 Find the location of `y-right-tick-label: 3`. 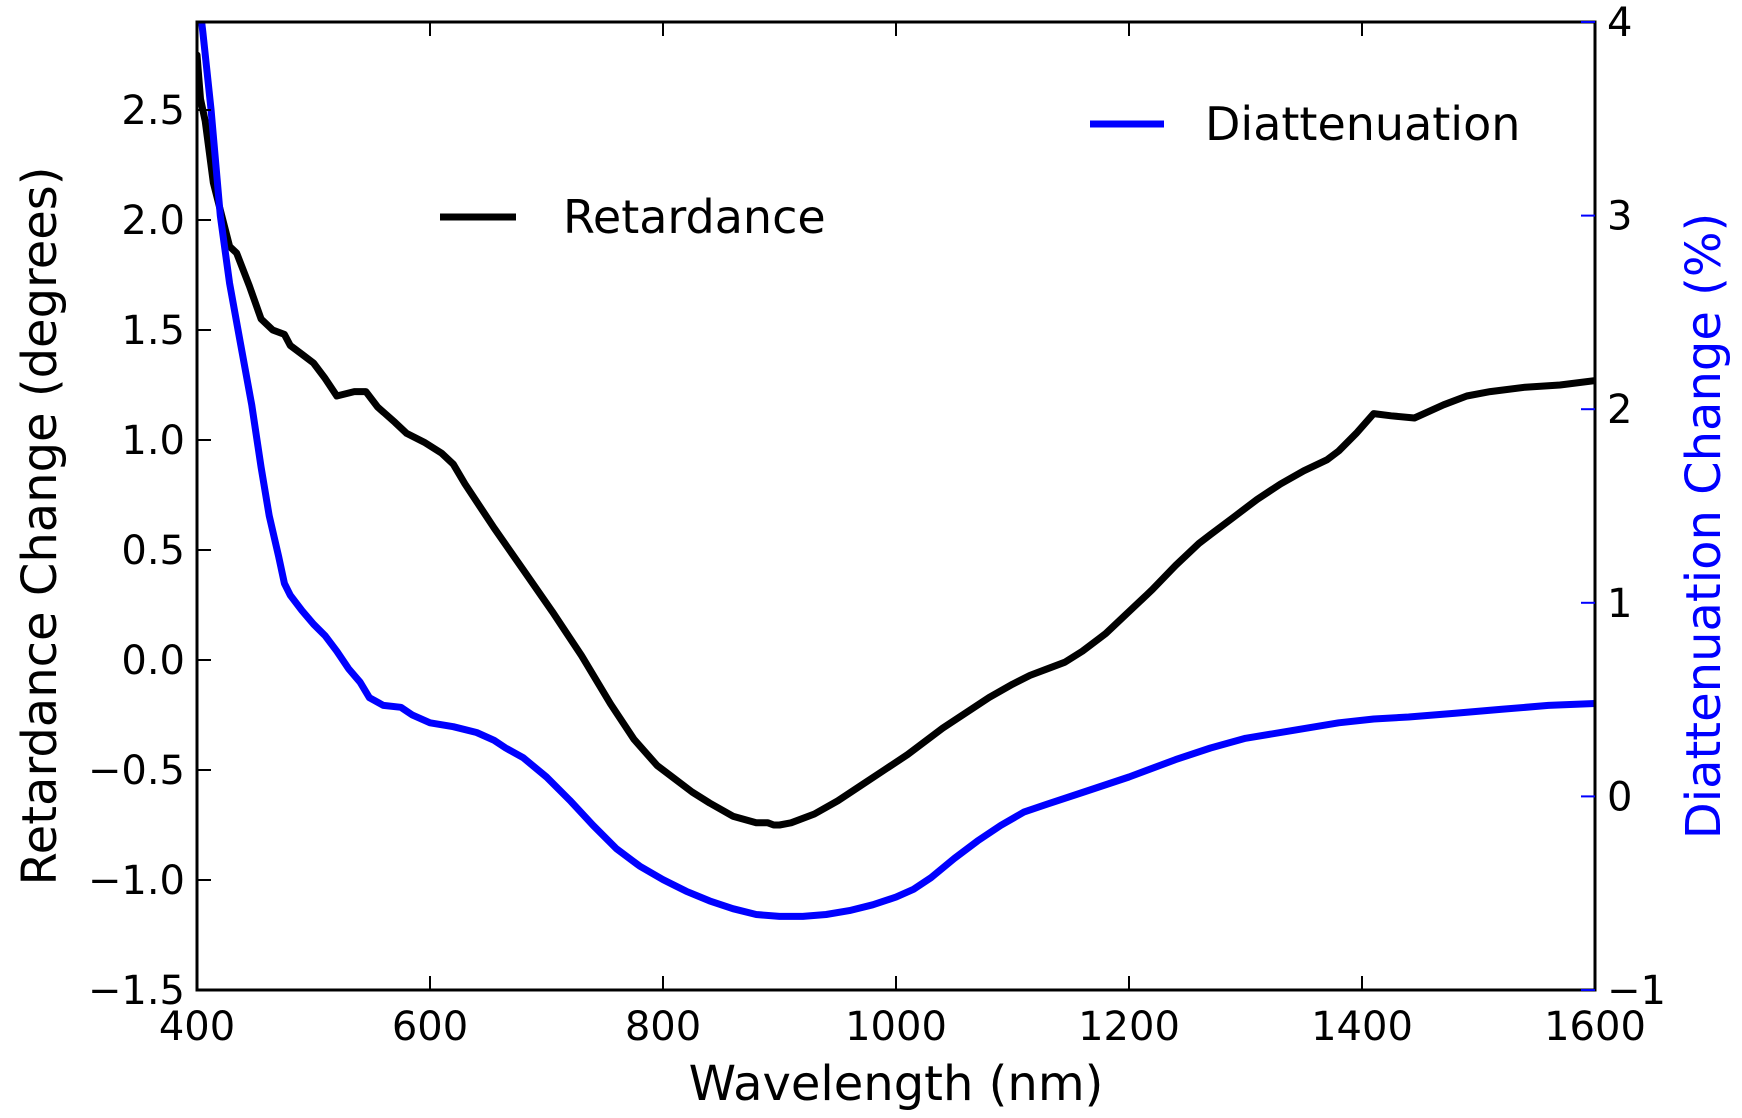

y-right-tick-label: 3 is located at coordinates (1619, 217).